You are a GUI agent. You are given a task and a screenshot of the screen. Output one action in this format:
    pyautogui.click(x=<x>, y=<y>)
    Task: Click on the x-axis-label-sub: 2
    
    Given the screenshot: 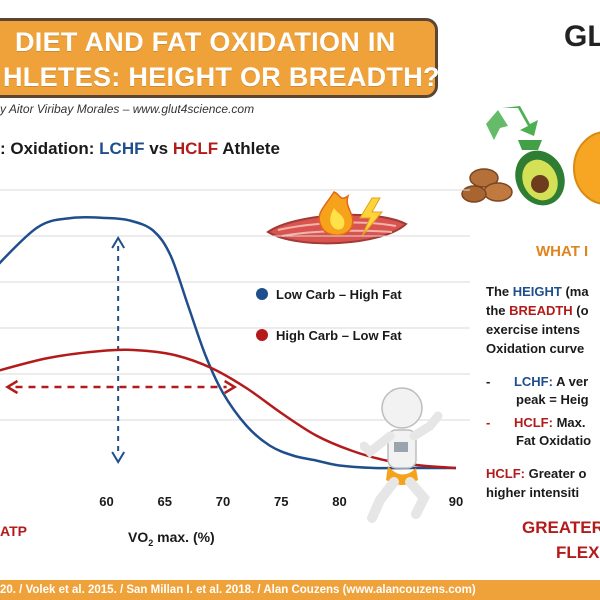 What is the action you would take?
    pyautogui.click(x=150, y=543)
    